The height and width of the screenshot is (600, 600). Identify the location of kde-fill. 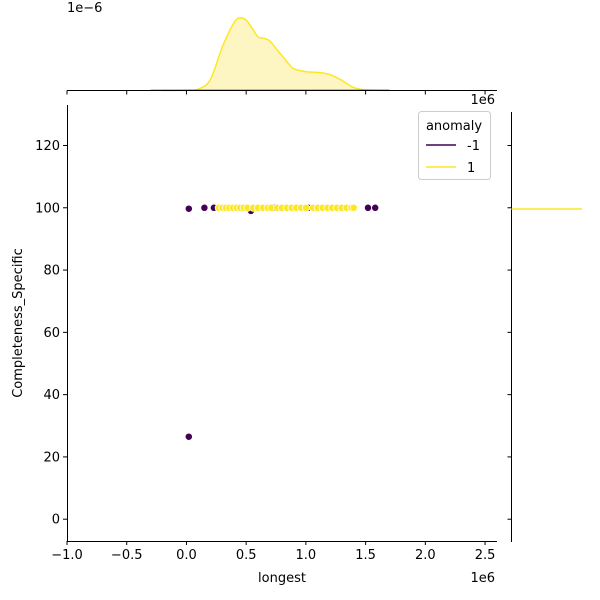
(276, 54).